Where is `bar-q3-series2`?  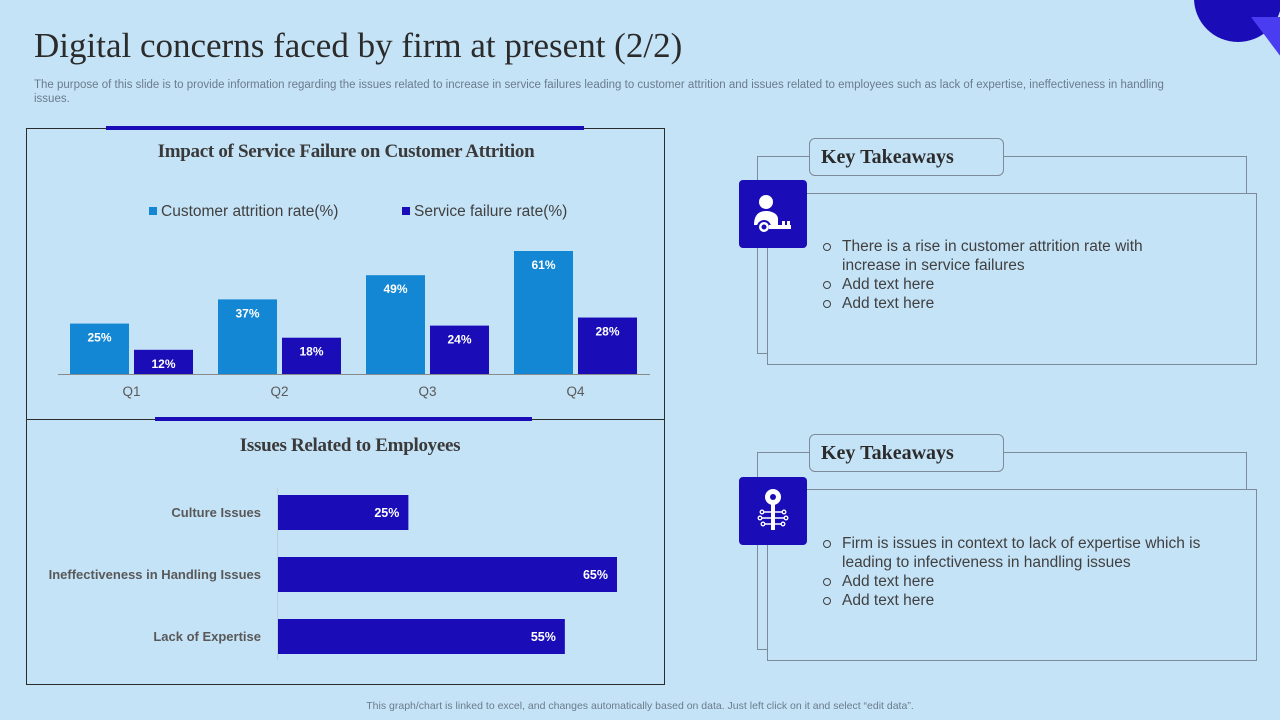 bar-q3-series2 is located at coordinates (459, 349).